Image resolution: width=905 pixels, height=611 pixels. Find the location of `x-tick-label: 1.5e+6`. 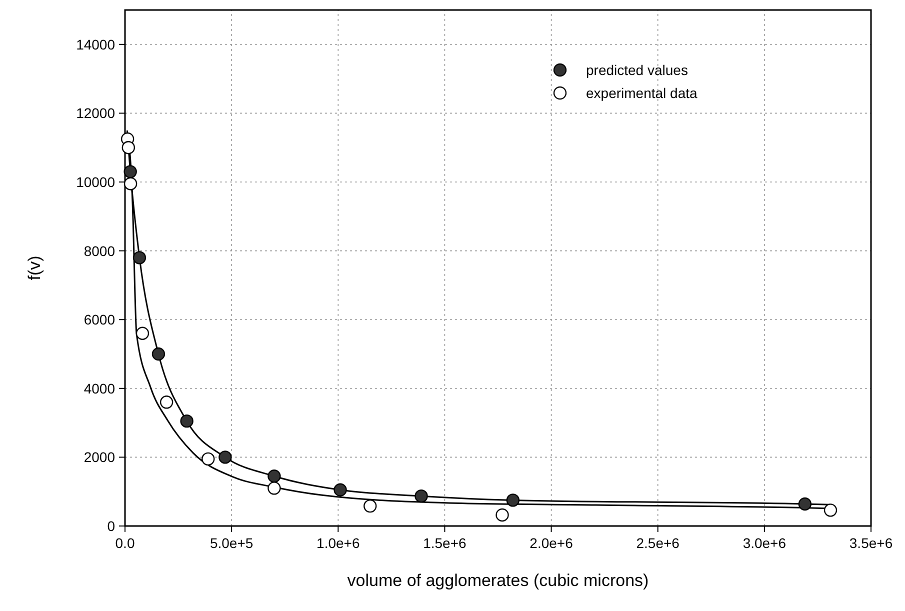

x-tick-label: 1.5e+6 is located at coordinates (445, 543).